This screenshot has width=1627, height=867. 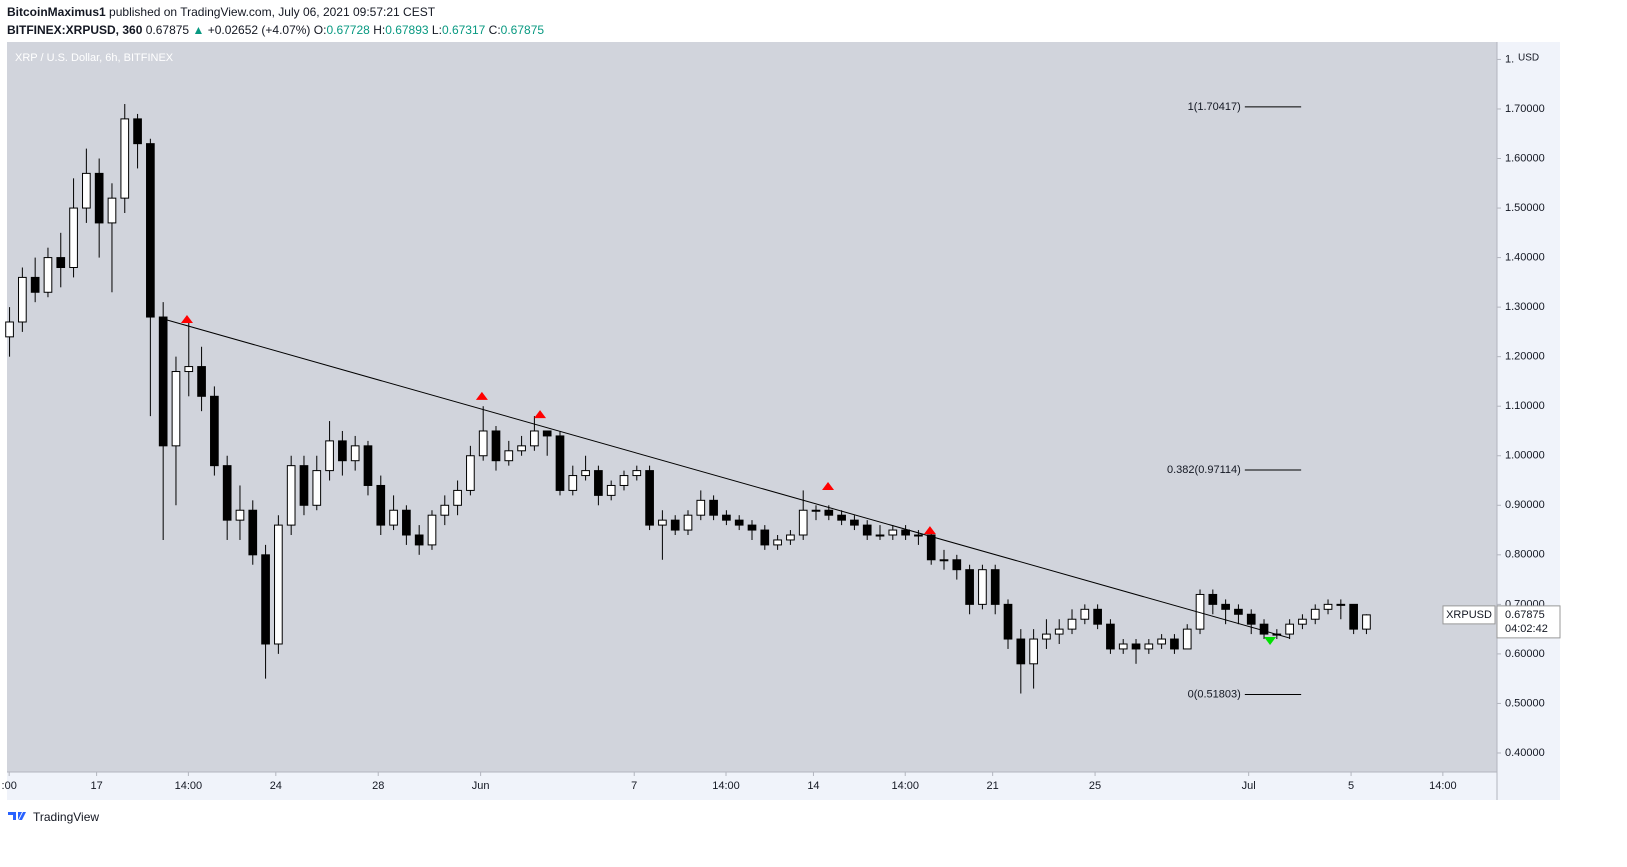 What do you see at coordinates (813, 786) in the screenshot?
I see `x-tick-label: 14` at bounding box center [813, 786].